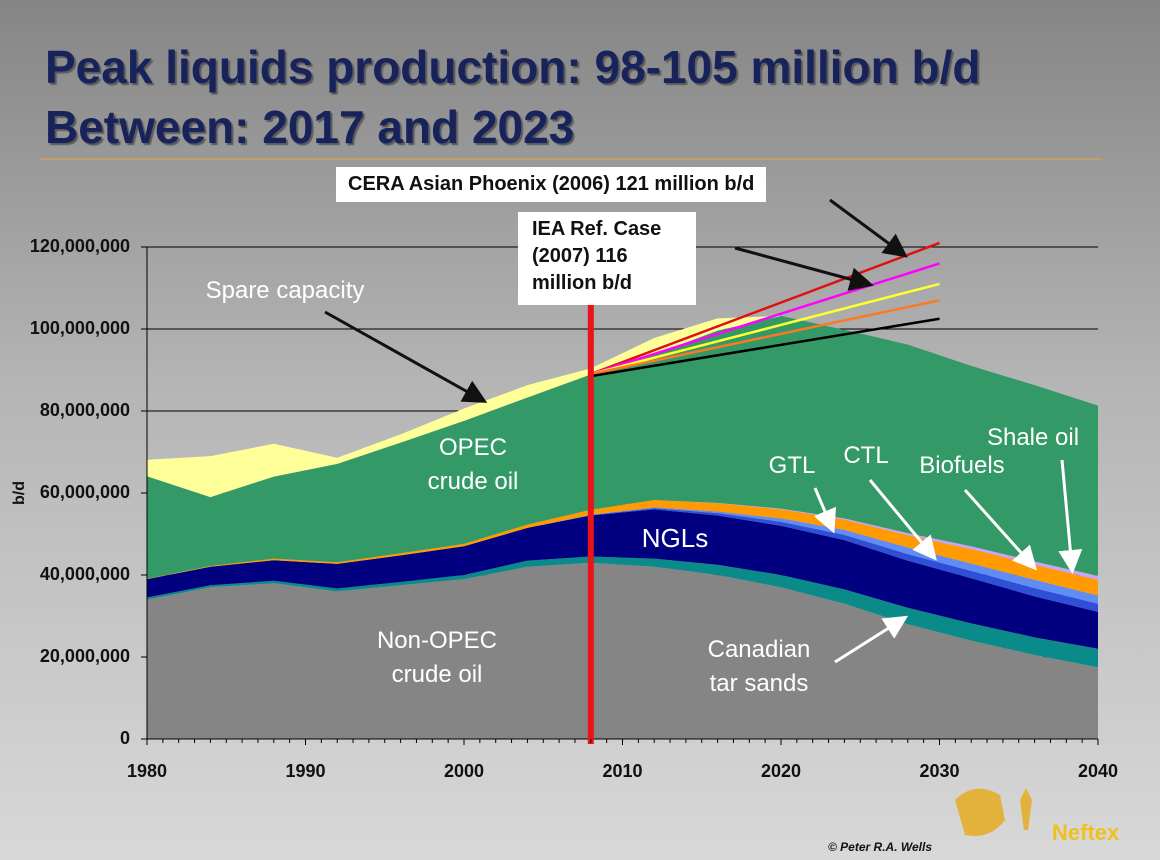  What do you see at coordinates (1033, 437) in the screenshot?
I see `series-label: Shale oil` at bounding box center [1033, 437].